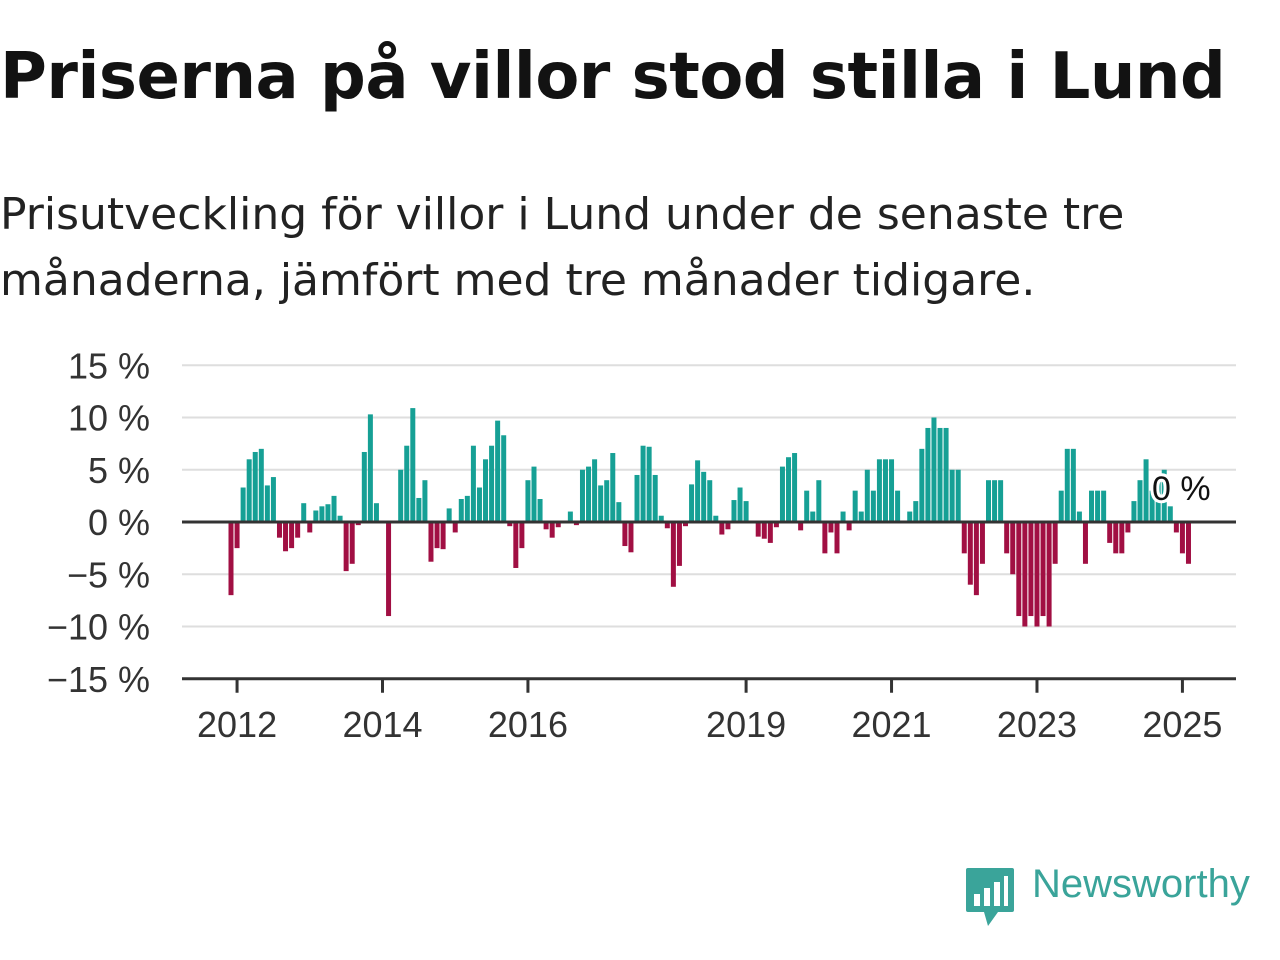 The width and height of the screenshot is (1280, 960). Describe the element at coordinates (237, 724) in the screenshot. I see `x-tick-label: 2012` at that location.